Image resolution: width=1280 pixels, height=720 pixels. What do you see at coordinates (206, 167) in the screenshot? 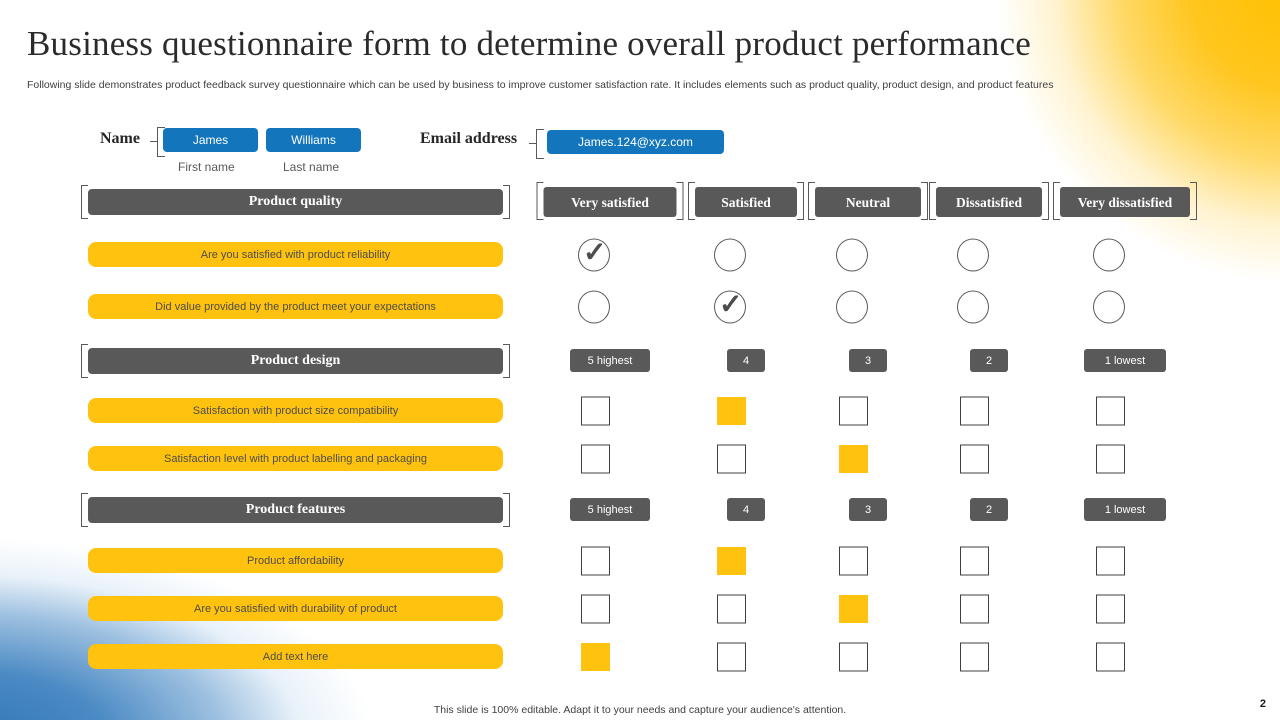
I see `first-name-caption: First name` at bounding box center [206, 167].